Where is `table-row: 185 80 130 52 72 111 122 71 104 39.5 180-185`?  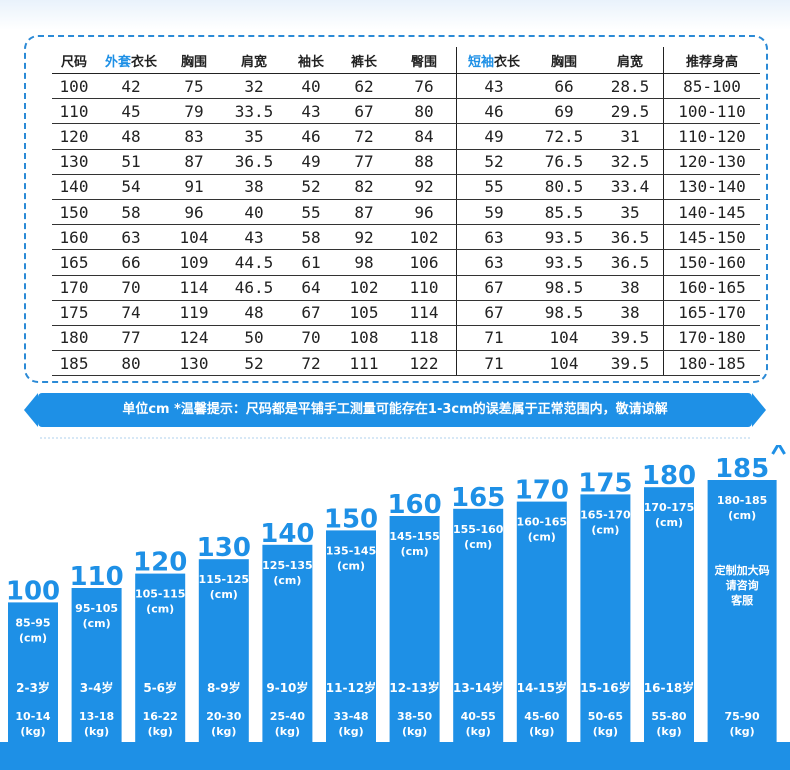 table-row: 185 80 130 52 72 111 122 71 104 39.5 180-185 is located at coordinates (406, 363).